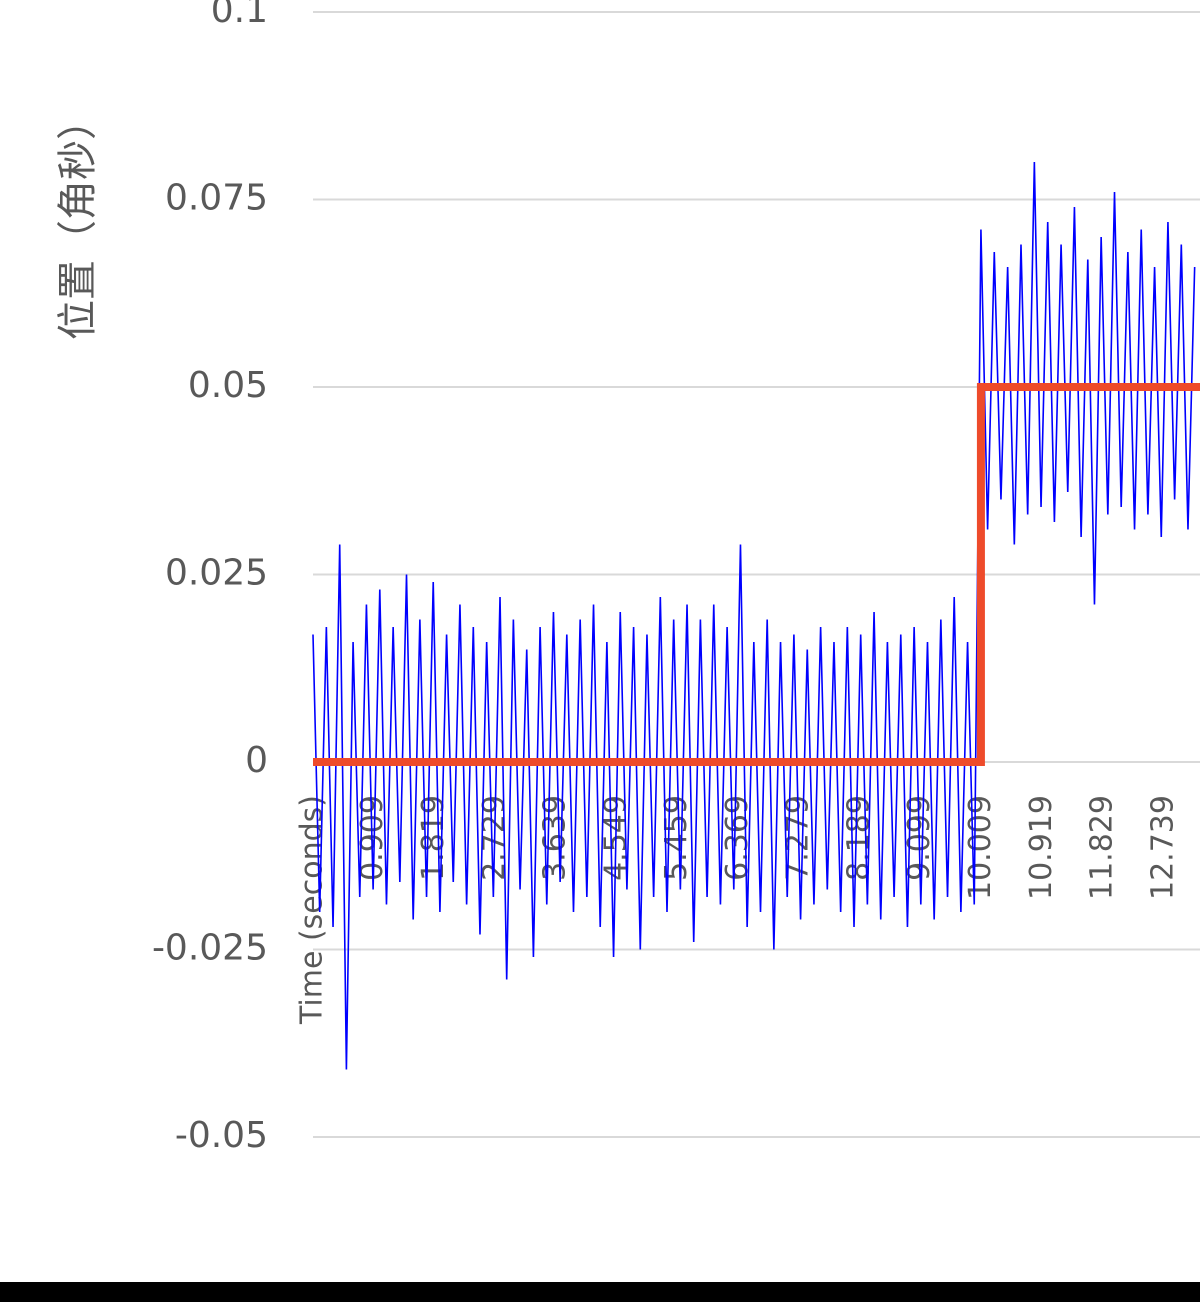 The height and width of the screenshot is (1302, 1200). What do you see at coordinates (312, 910) in the screenshot?
I see `x-tick-label: Time (seconds)` at bounding box center [312, 910].